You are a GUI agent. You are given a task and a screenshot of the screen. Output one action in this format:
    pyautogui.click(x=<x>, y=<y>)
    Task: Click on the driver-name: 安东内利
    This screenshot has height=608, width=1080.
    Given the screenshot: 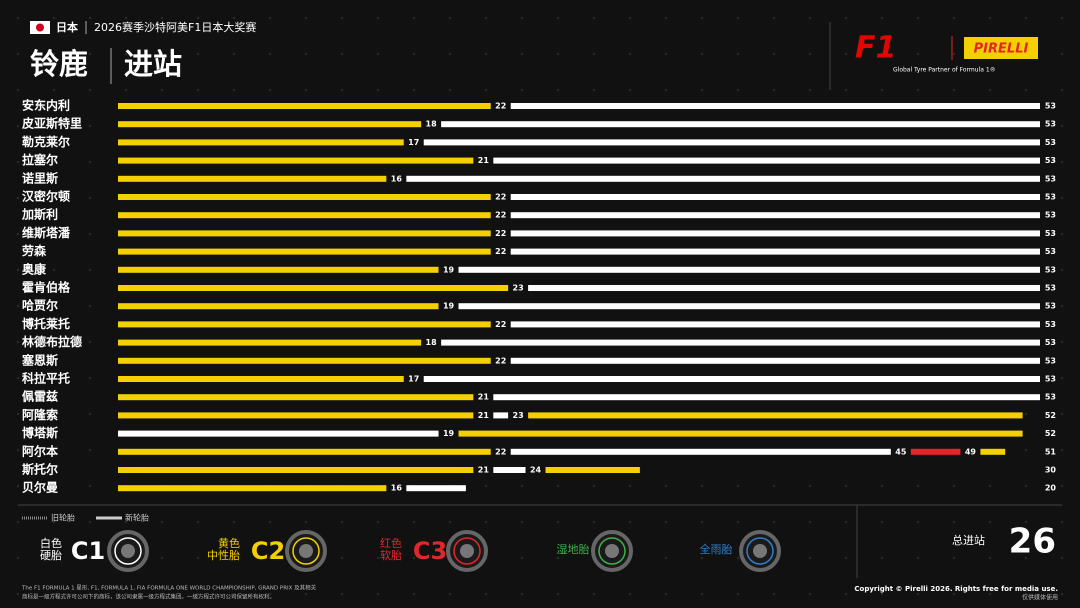 What is the action you would take?
    pyautogui.click(x=46, y=105)
    